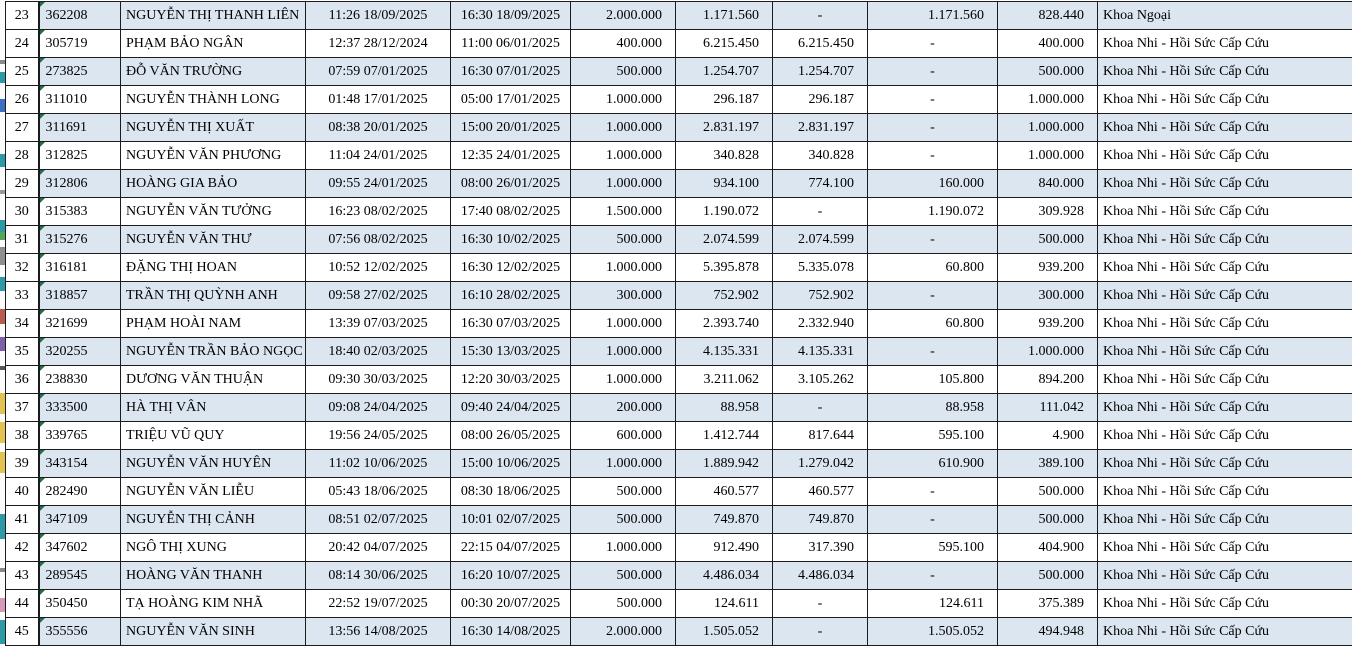 Image resolution: width=1352 pixels, height=646 pixels. Describe the element at coordinates (724, 351) in the screenshot. I see `cell-amount-2: 4.135.331` at that location.